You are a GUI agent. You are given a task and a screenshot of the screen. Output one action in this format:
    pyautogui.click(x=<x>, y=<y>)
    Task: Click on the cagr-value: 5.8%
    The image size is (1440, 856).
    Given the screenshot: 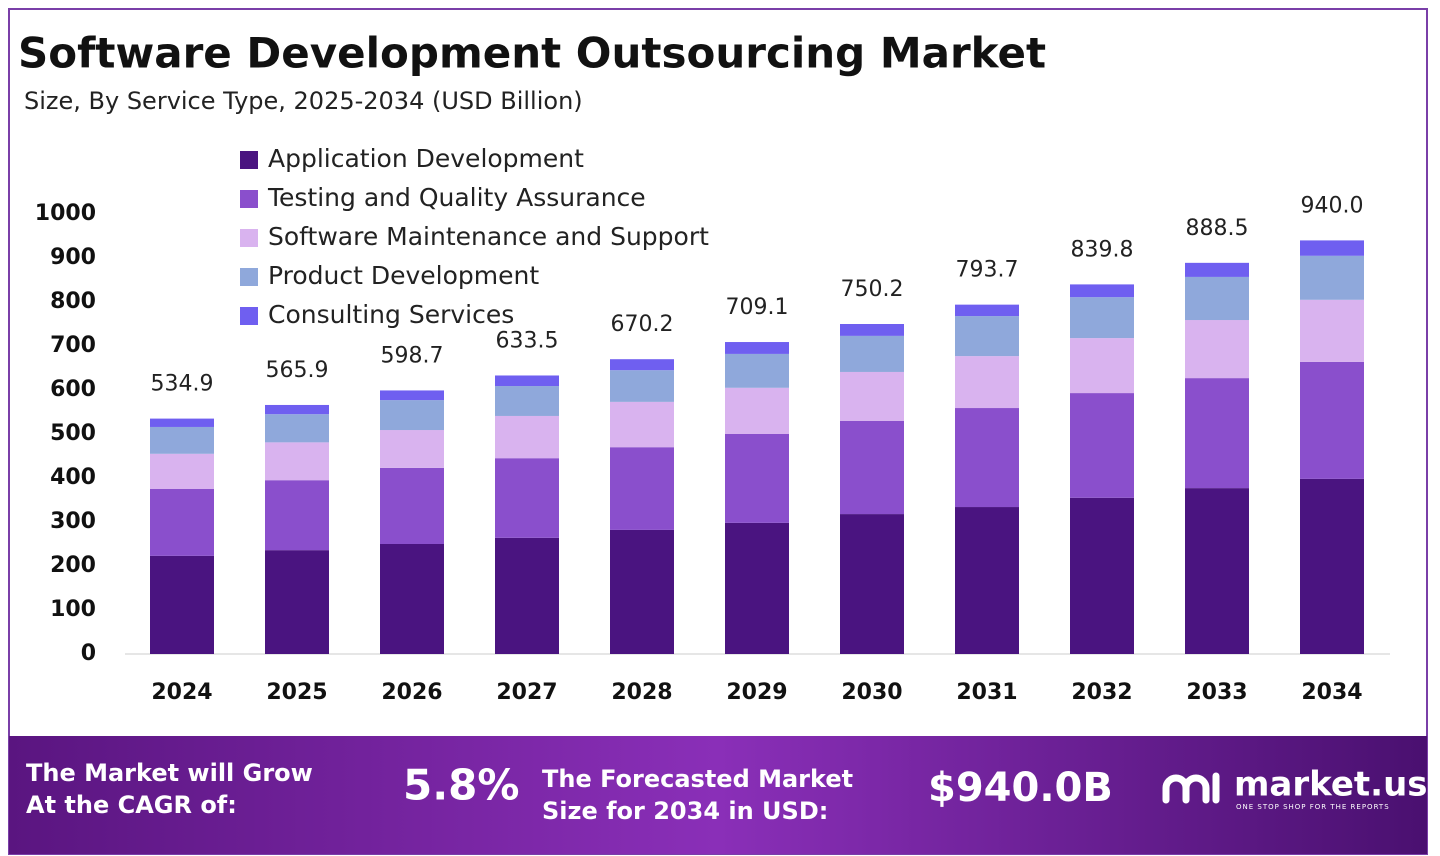 What is the action you would take?
    pyautogui.click(x=461, y=785)
    